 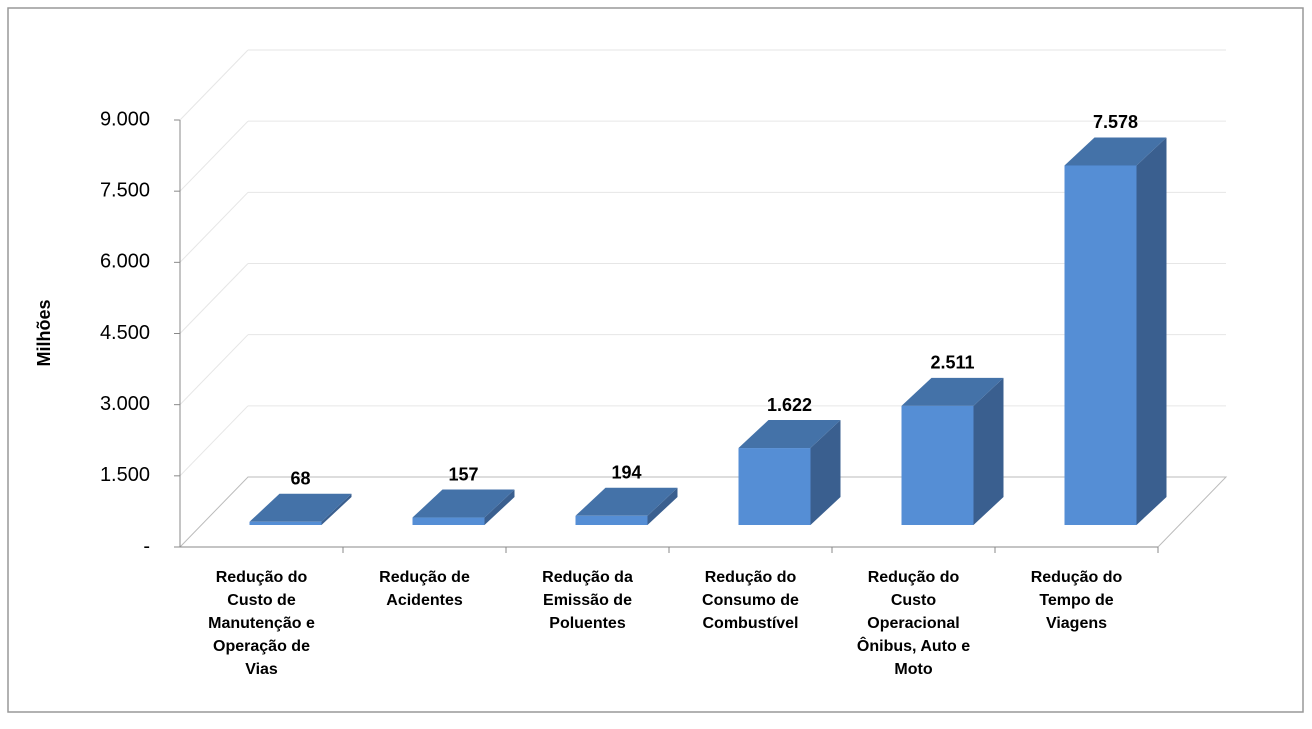 I want to click on x-tick-label: Acidentes, so click(x=424, y=600).